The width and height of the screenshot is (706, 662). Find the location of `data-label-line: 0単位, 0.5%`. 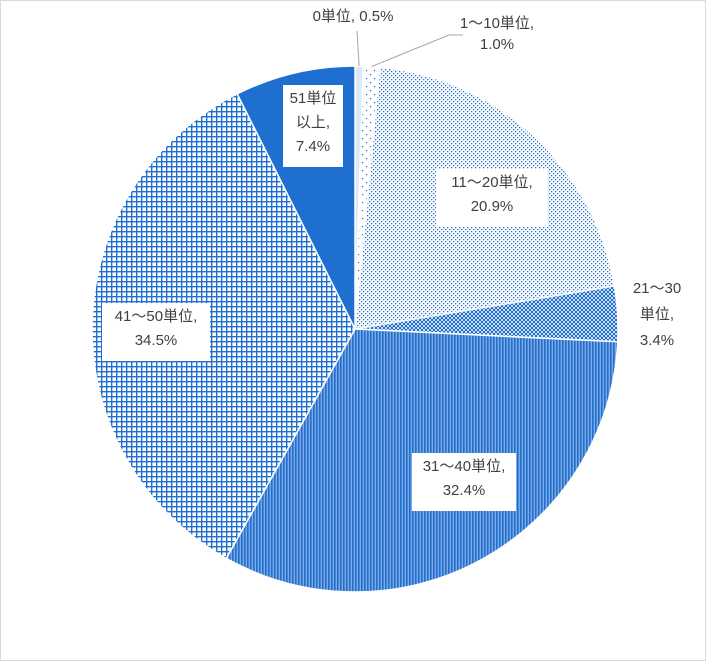

data-label-line: 0単位, 0.5% is located at coordinates (353, 16).